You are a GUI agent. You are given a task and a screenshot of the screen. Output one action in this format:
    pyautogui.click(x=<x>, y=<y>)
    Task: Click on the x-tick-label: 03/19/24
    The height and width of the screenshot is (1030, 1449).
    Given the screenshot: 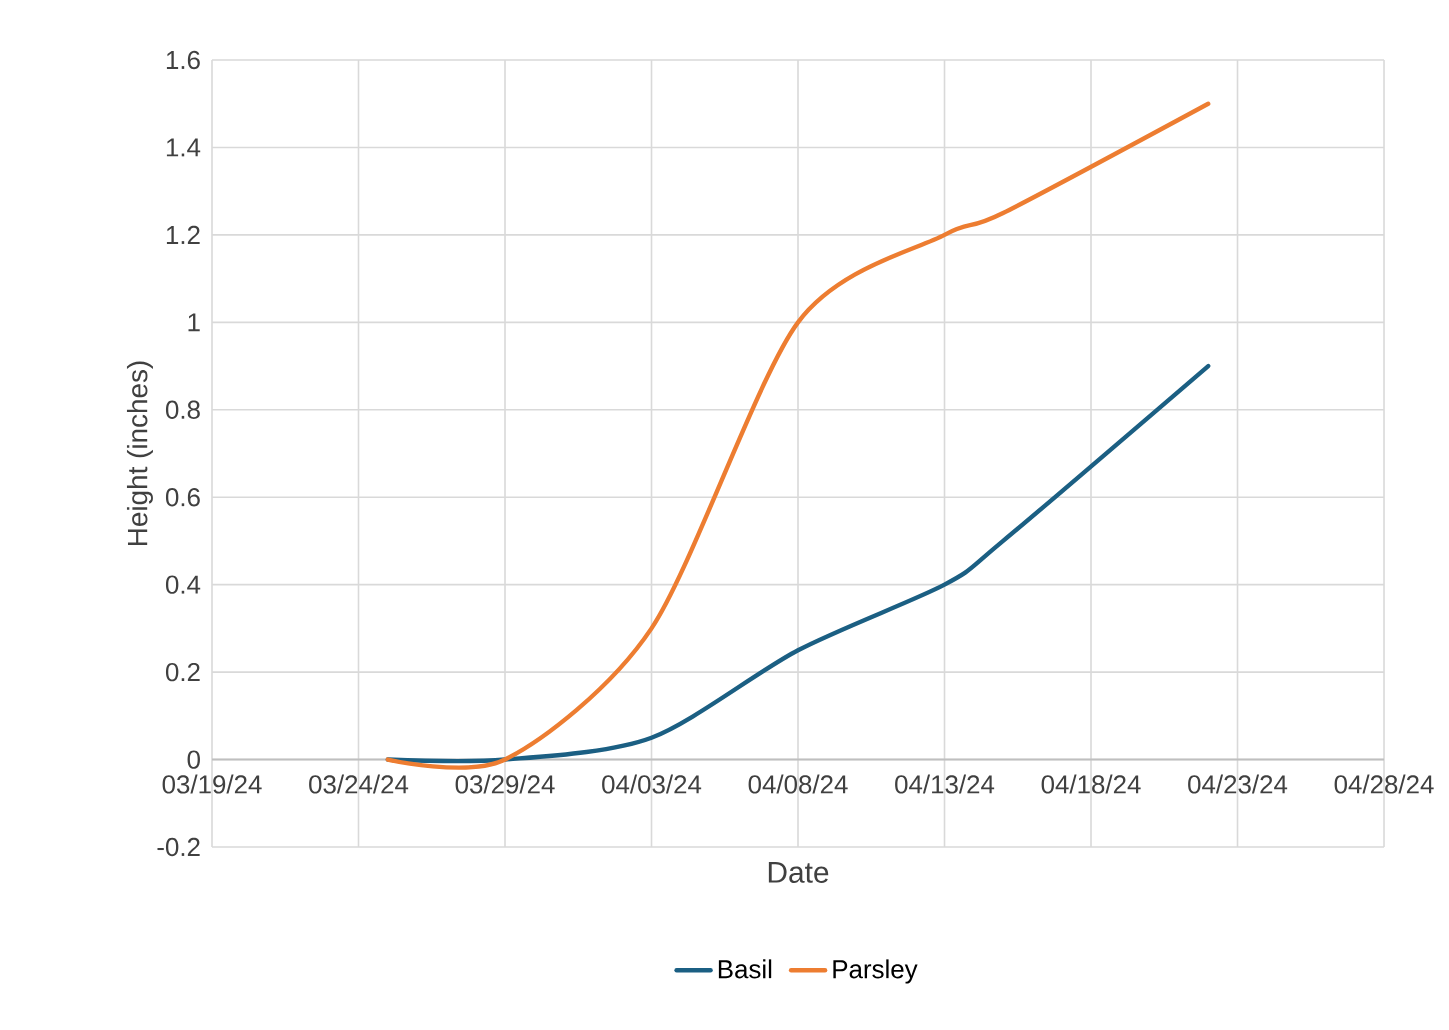 What is the action you would take?
    pyautogui.click(x=212, y=784)
    